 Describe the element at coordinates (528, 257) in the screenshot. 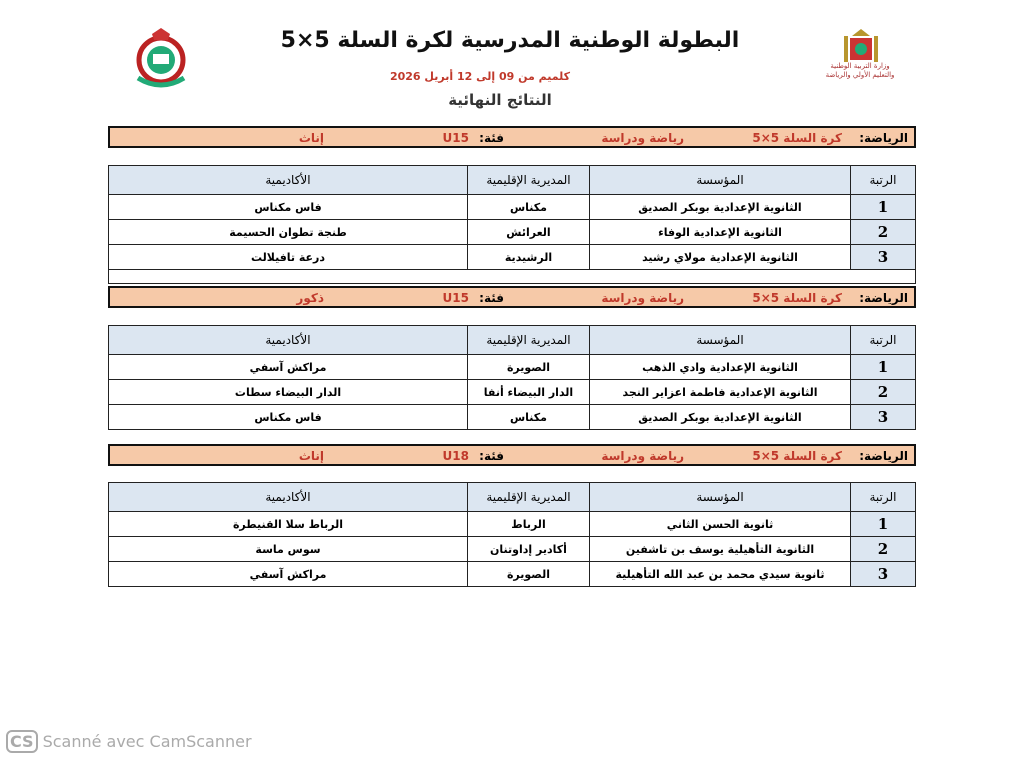

I see `directorate-cell: الرشيدية` at that location.